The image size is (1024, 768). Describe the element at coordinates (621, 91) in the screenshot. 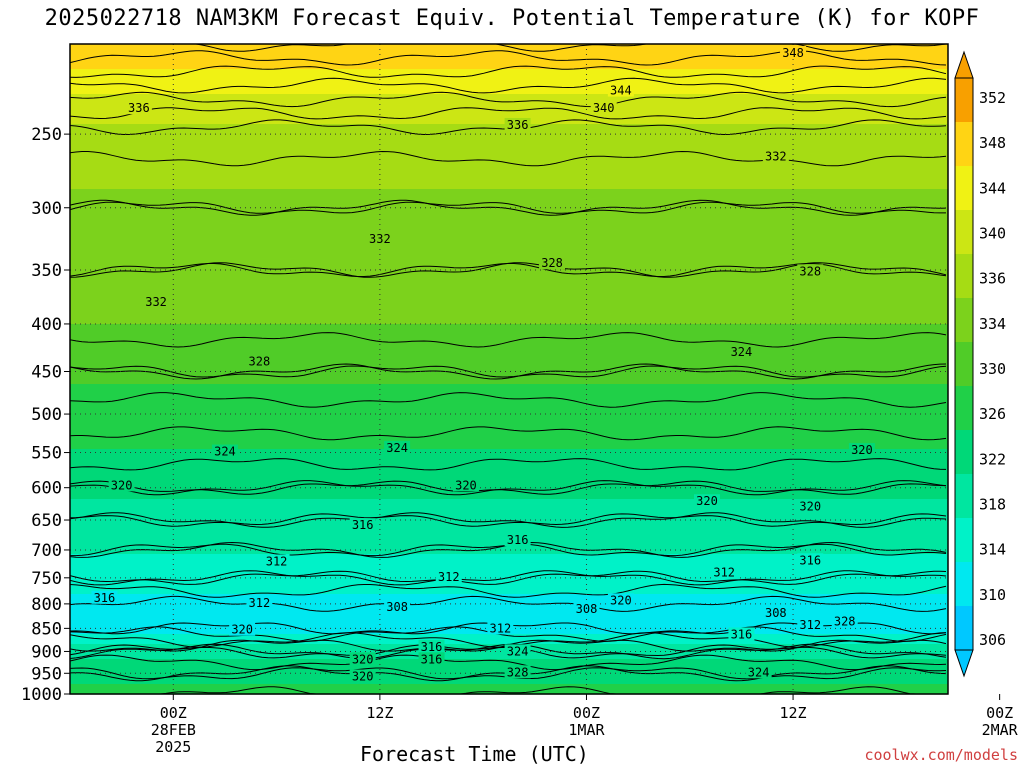

I see `contour-label: 344` at that location.